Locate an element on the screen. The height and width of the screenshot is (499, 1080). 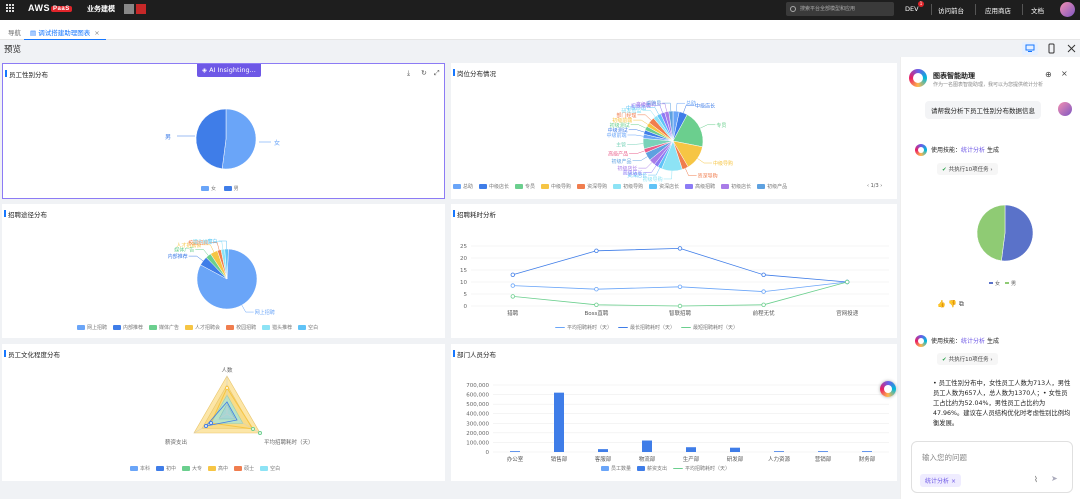
chart-card-gender: 员工性别分布 ◈ AI Insighting... ⤓ ↻ ⤢ 男 女 女 男 is located at coordinates (223, 131).